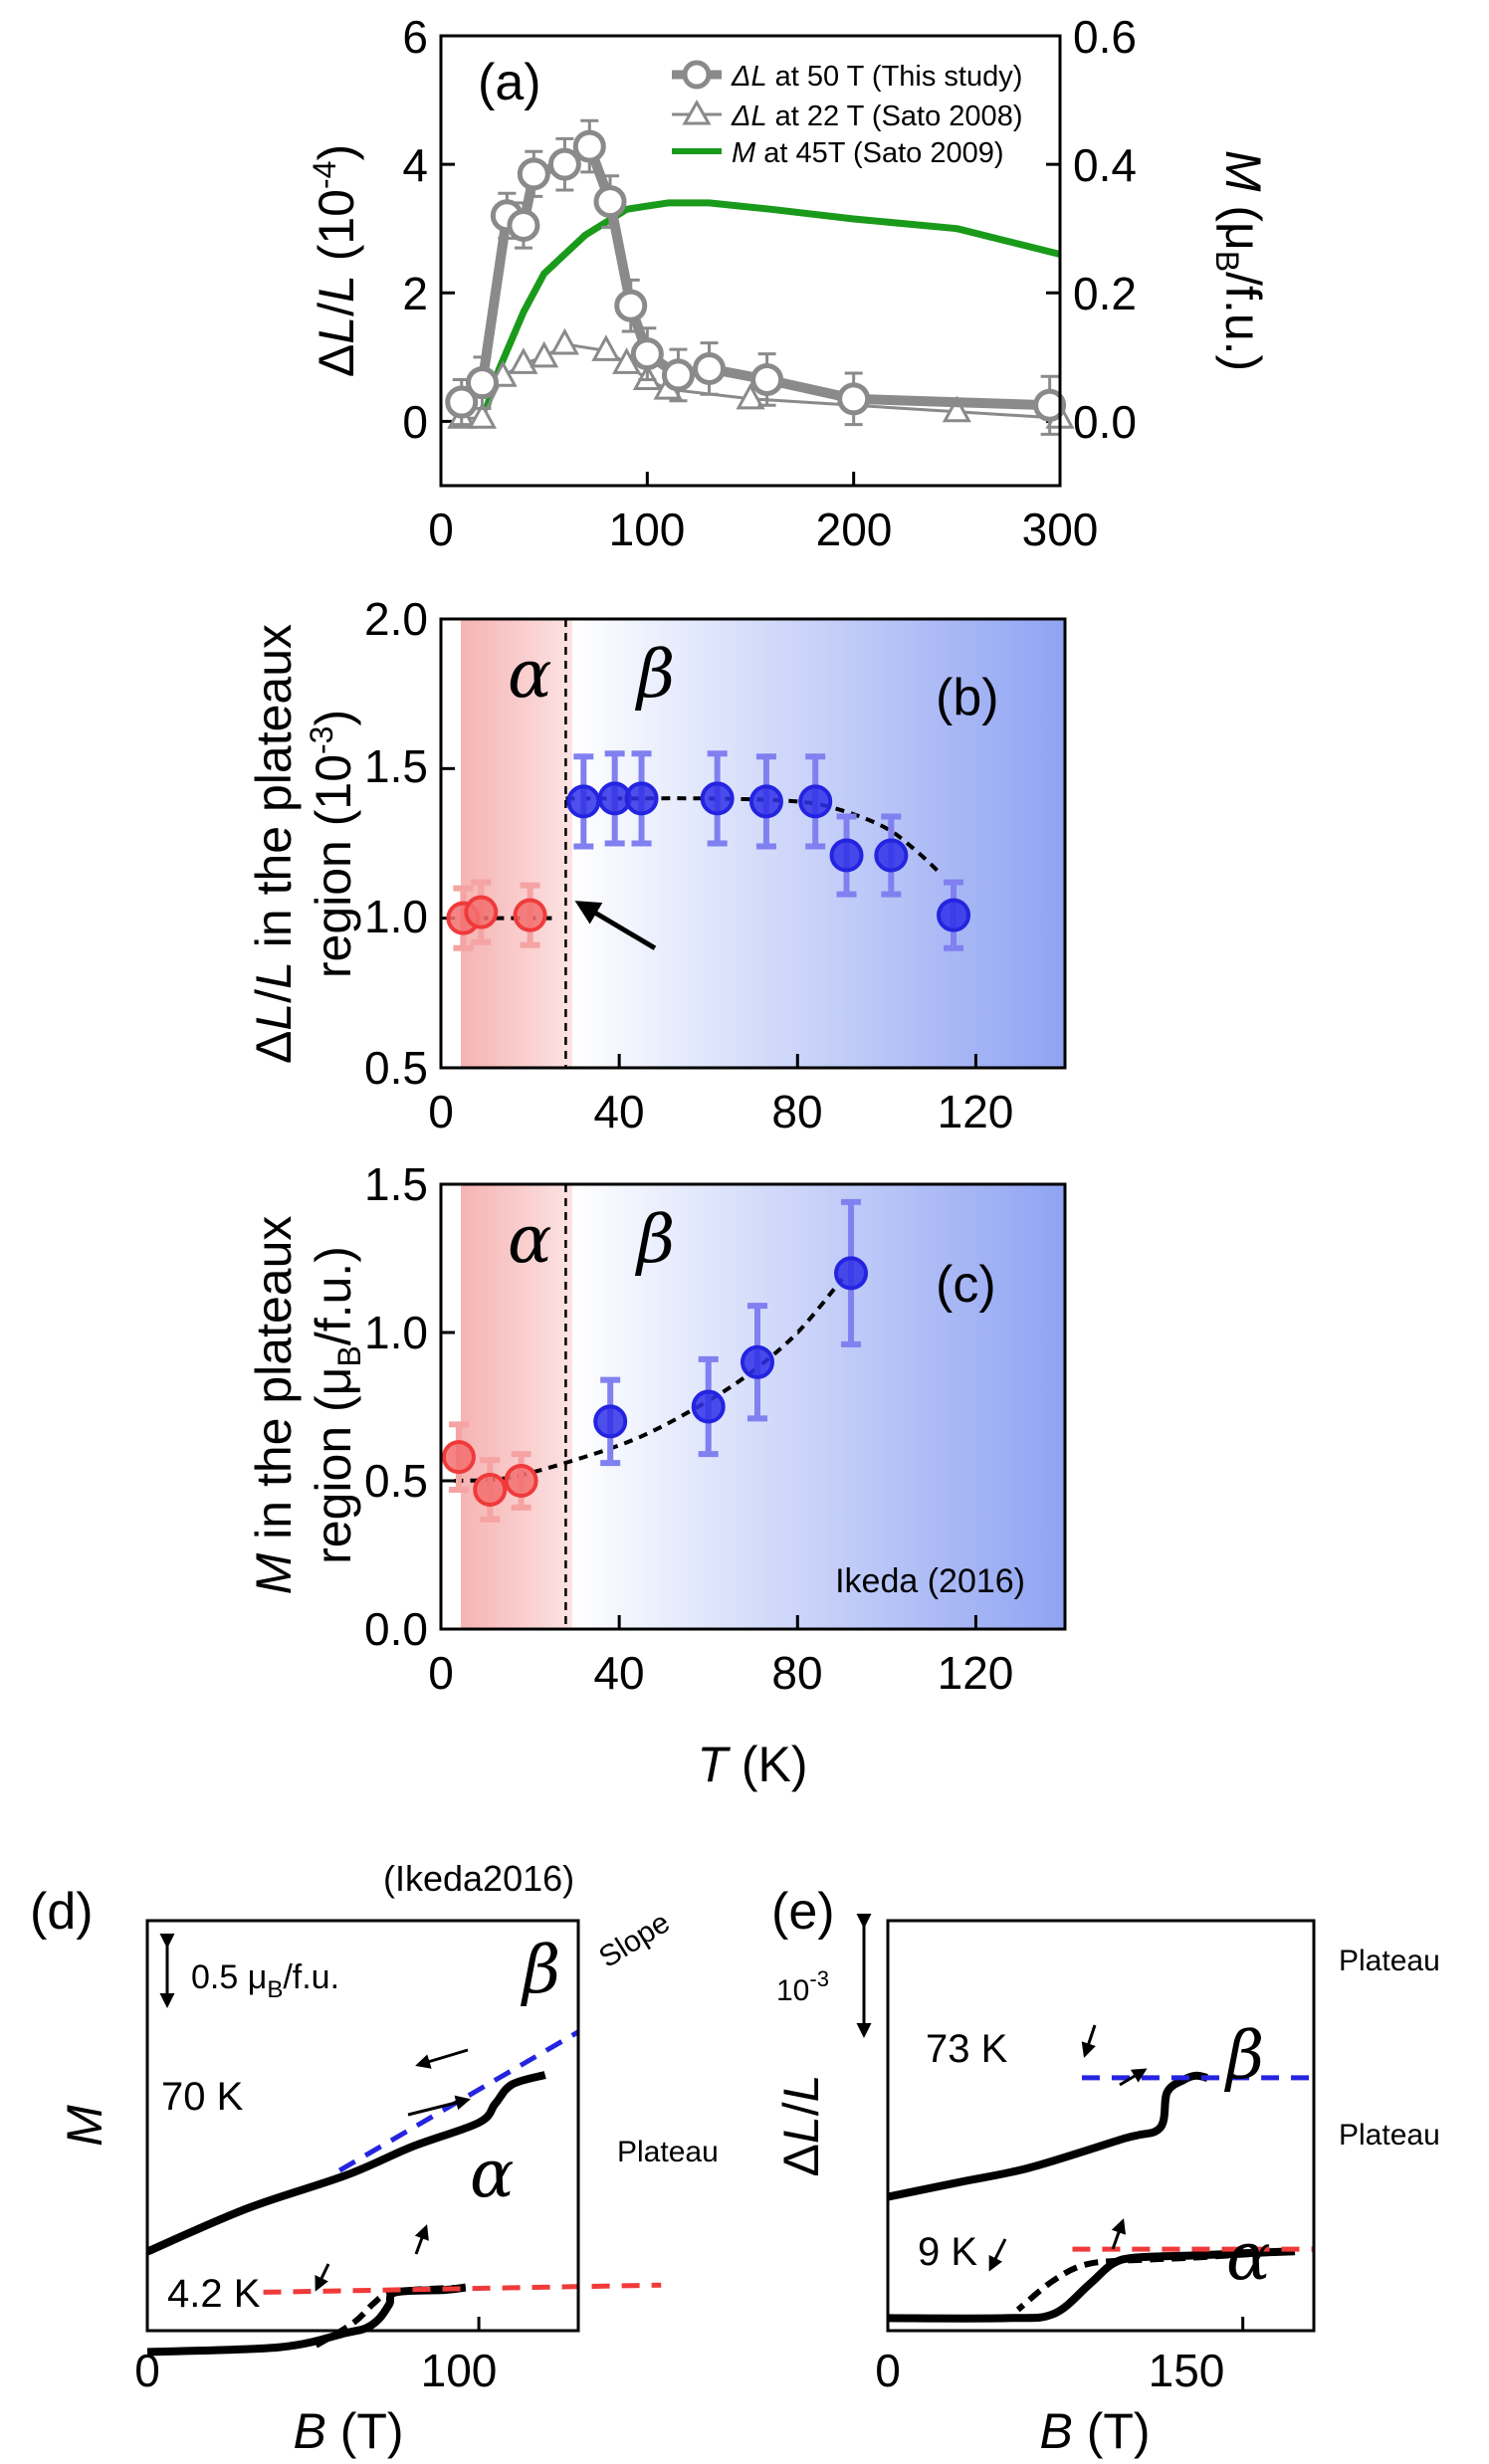 This screenshot has width=1489, height=2464. I want to click on plateau-label-alpha: Plateau, so click(1389, 2136).